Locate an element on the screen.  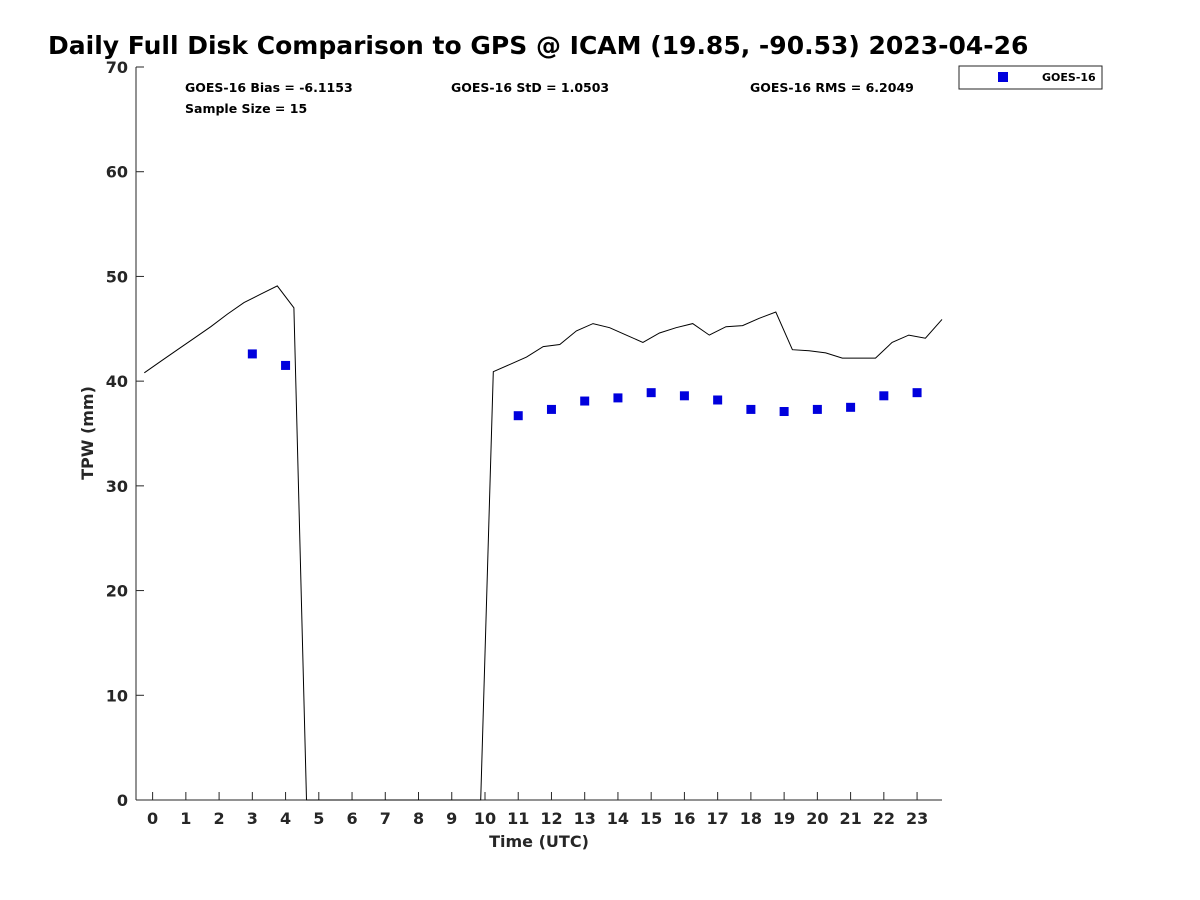
y-tick-label: 10 is located at coordinates (117, 695).